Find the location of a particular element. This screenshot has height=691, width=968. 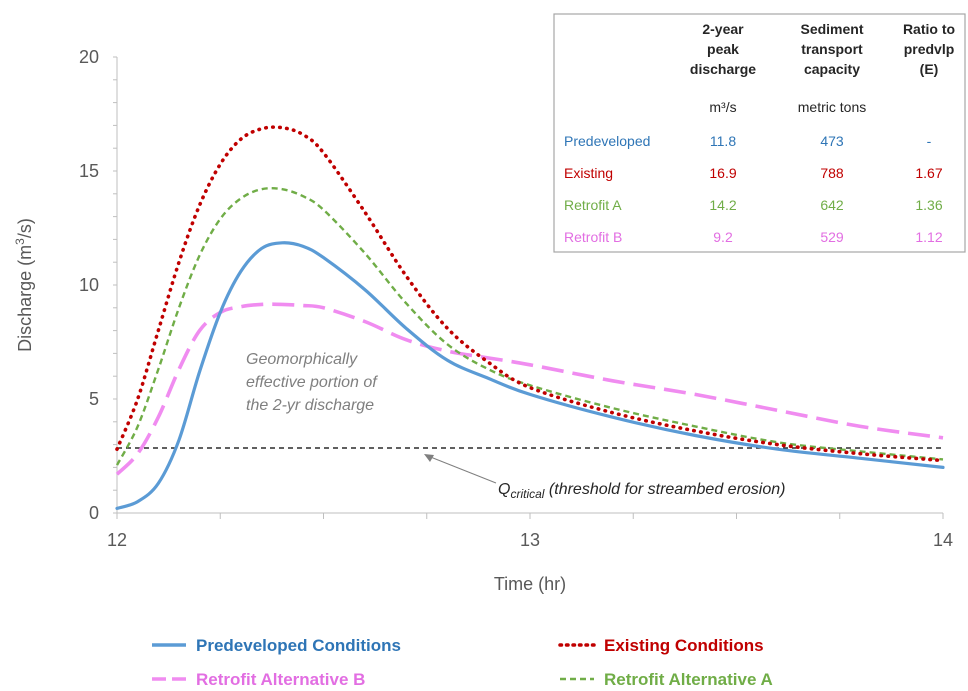

col1-head-3: discharge is located at coordinates (723, 69).